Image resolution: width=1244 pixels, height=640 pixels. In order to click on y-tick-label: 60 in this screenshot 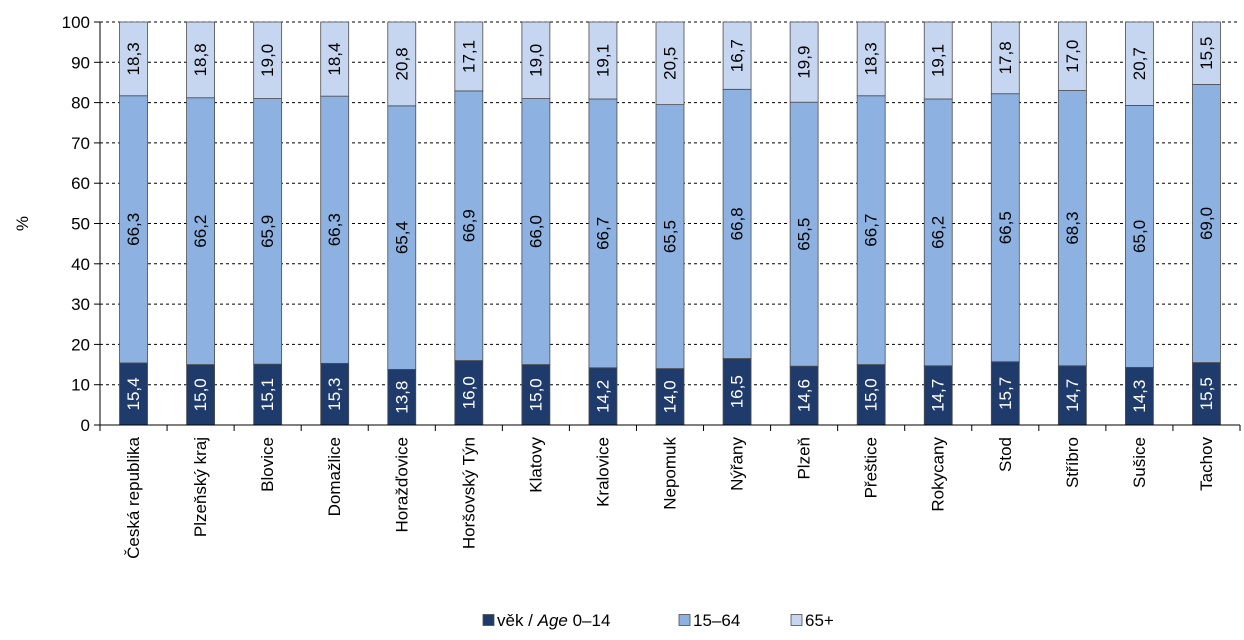, I will do `click(80, 183)`.